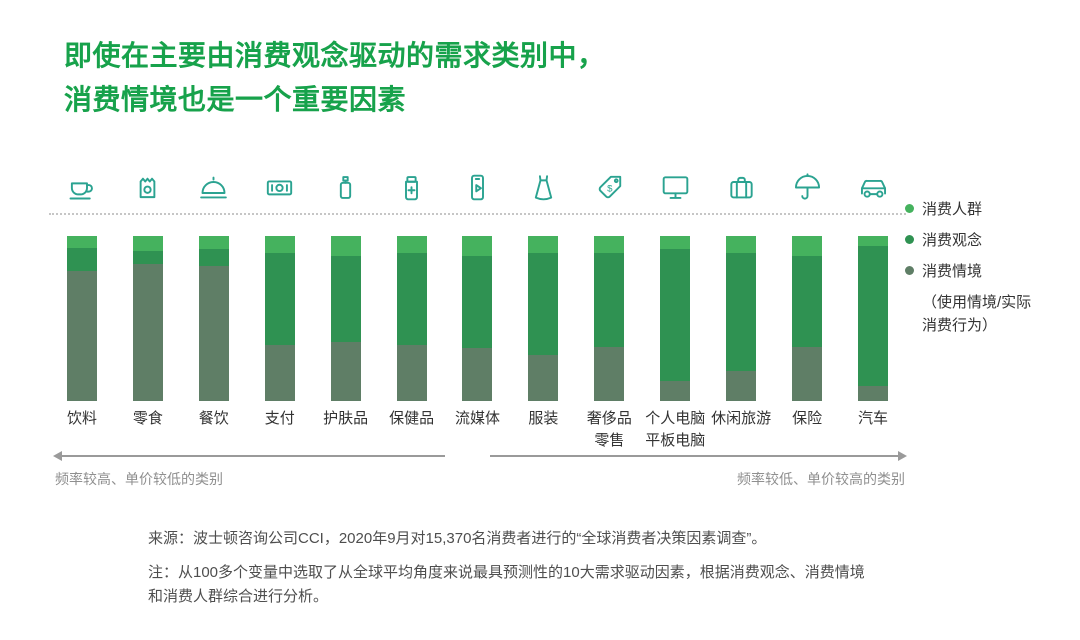 The image size is (1080, 640). I want to click on suitcase-icon, so click(741, 185).